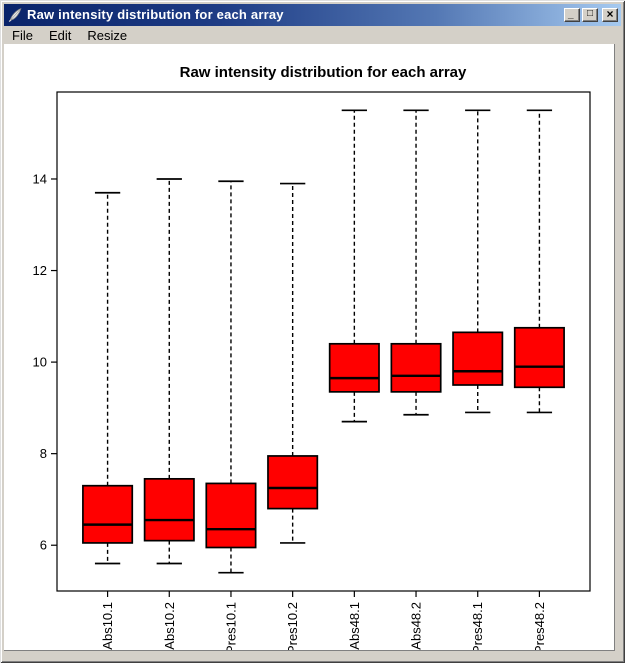 The height and width of the screenshot is (663, 625). What do you see at coordinates (43, 545) in the screenshot?
I see `y-tick-label: 6` at bounding box center [43, 545].